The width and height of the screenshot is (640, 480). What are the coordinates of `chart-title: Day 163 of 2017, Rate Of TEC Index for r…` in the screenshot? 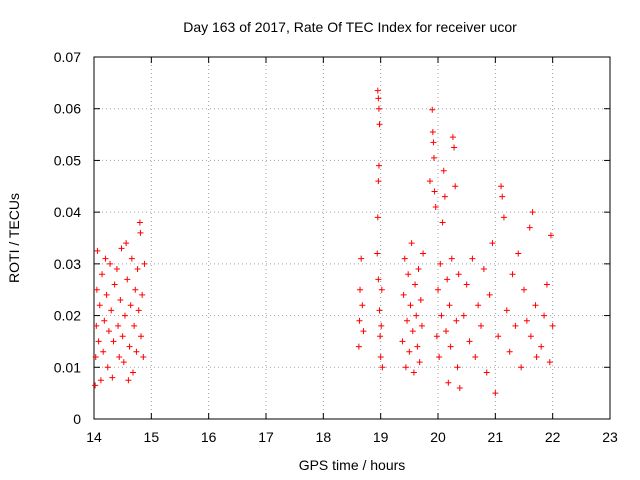 It's located at (350, 27).